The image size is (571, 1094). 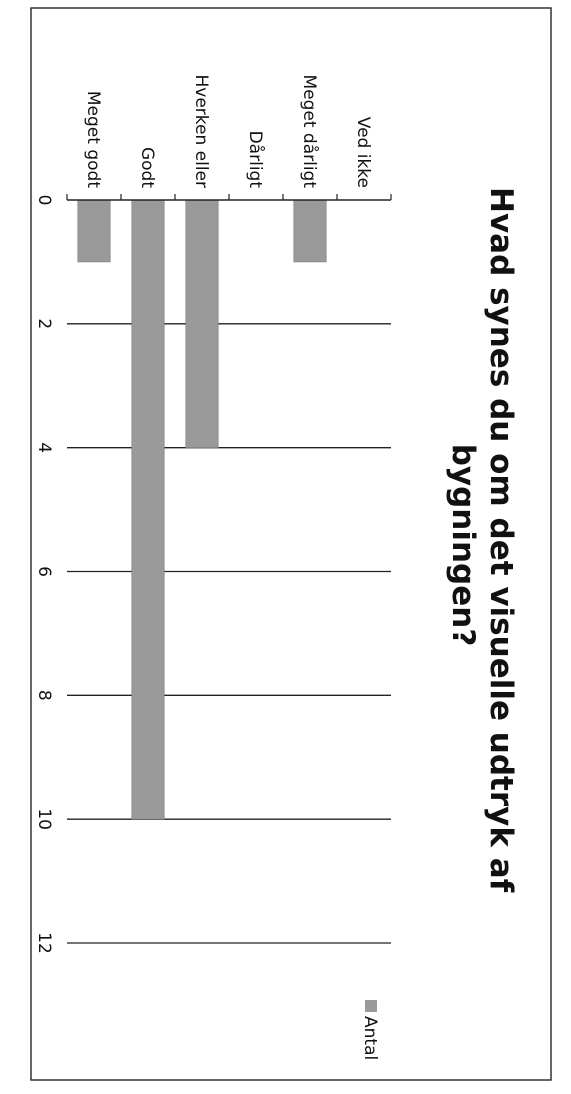 I want to click on category-label-1: Meget dårligt, so click(x=309, y=131).